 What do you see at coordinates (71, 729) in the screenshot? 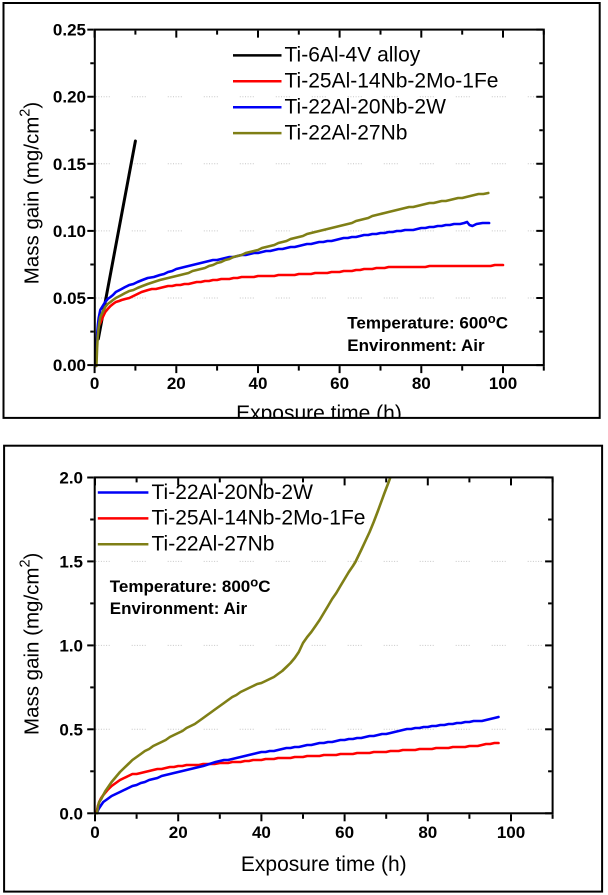
I see `svg-text: 0.5` at bounding box center [71, 729].